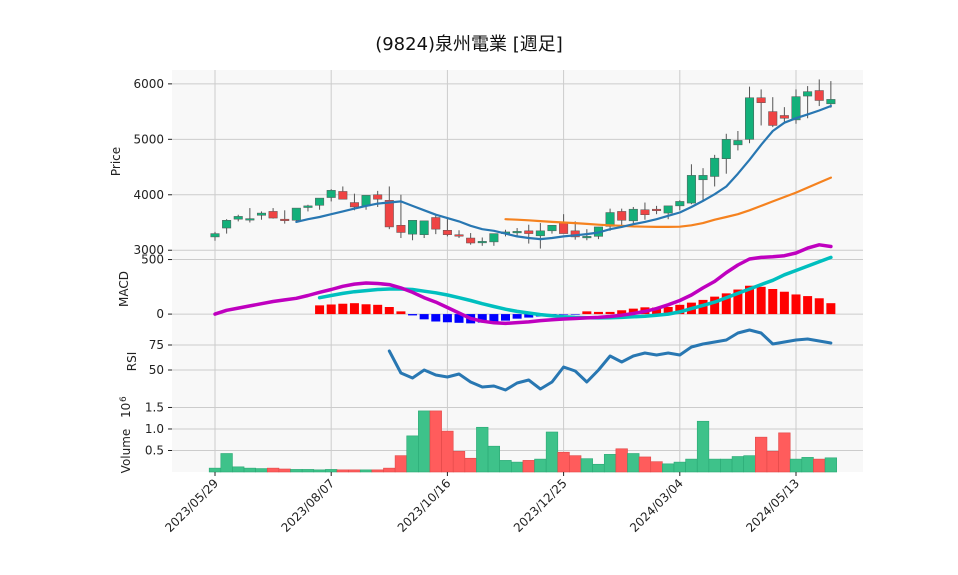 This screenshot has height=575, width=958. I want to click on price-ytick-label: 6000, so click(148, 84).